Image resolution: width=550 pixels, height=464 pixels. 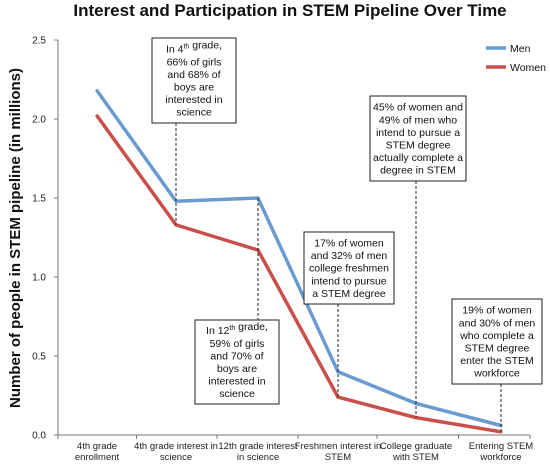 I want to click on x-category-label: workforce, so click(x=500, y=457).